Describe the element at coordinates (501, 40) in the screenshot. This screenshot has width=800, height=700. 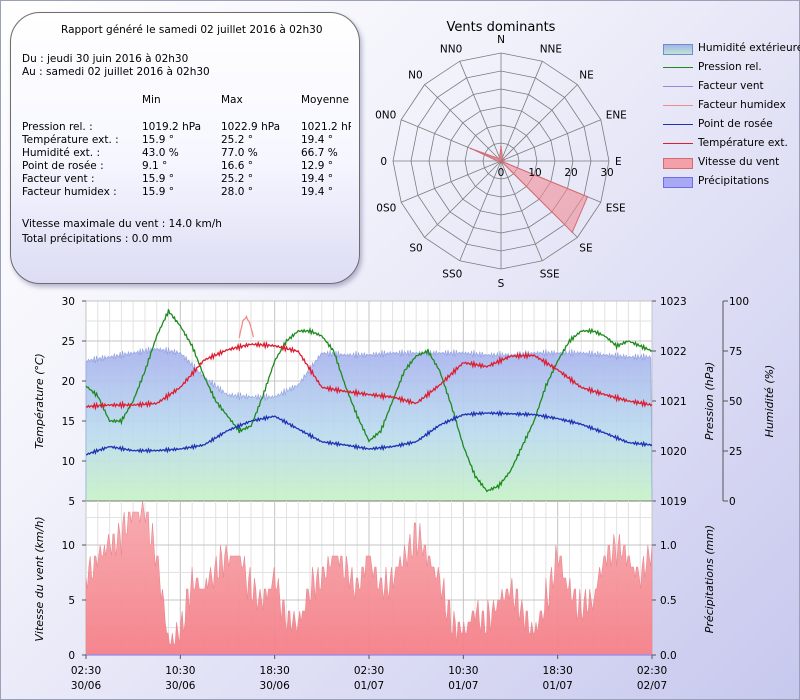
I see `wind-rose-direction-label: N` at that location.